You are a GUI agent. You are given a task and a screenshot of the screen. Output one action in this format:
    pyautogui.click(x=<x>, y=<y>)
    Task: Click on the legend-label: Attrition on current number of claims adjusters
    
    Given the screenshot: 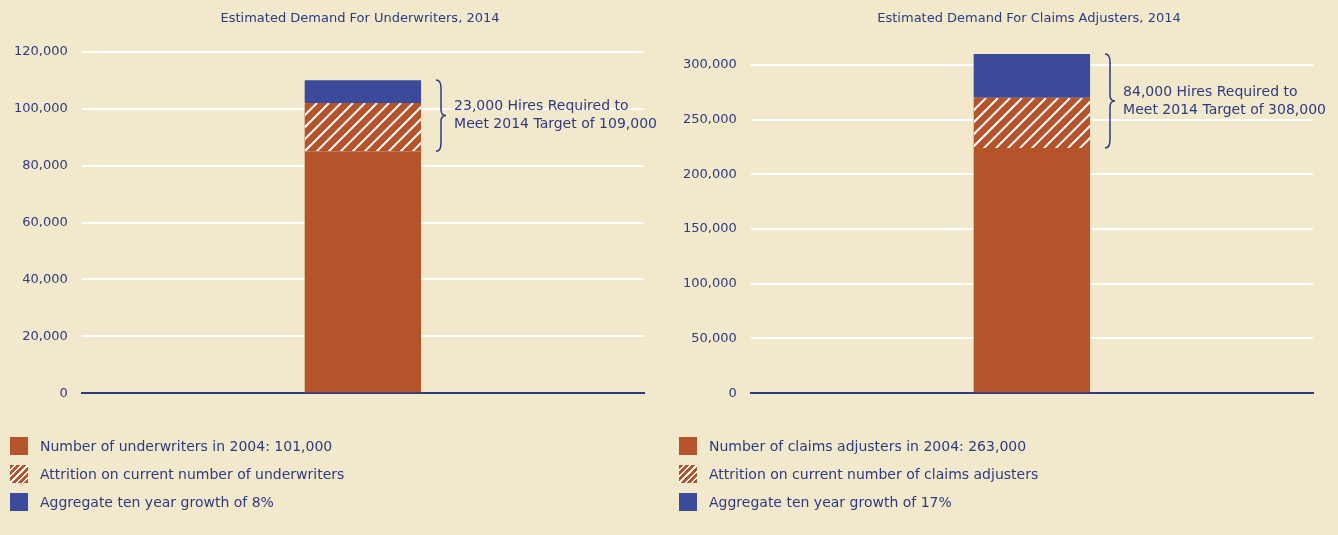 What is the action you would take?
    pyautogui.click(x=874, y=474)
    